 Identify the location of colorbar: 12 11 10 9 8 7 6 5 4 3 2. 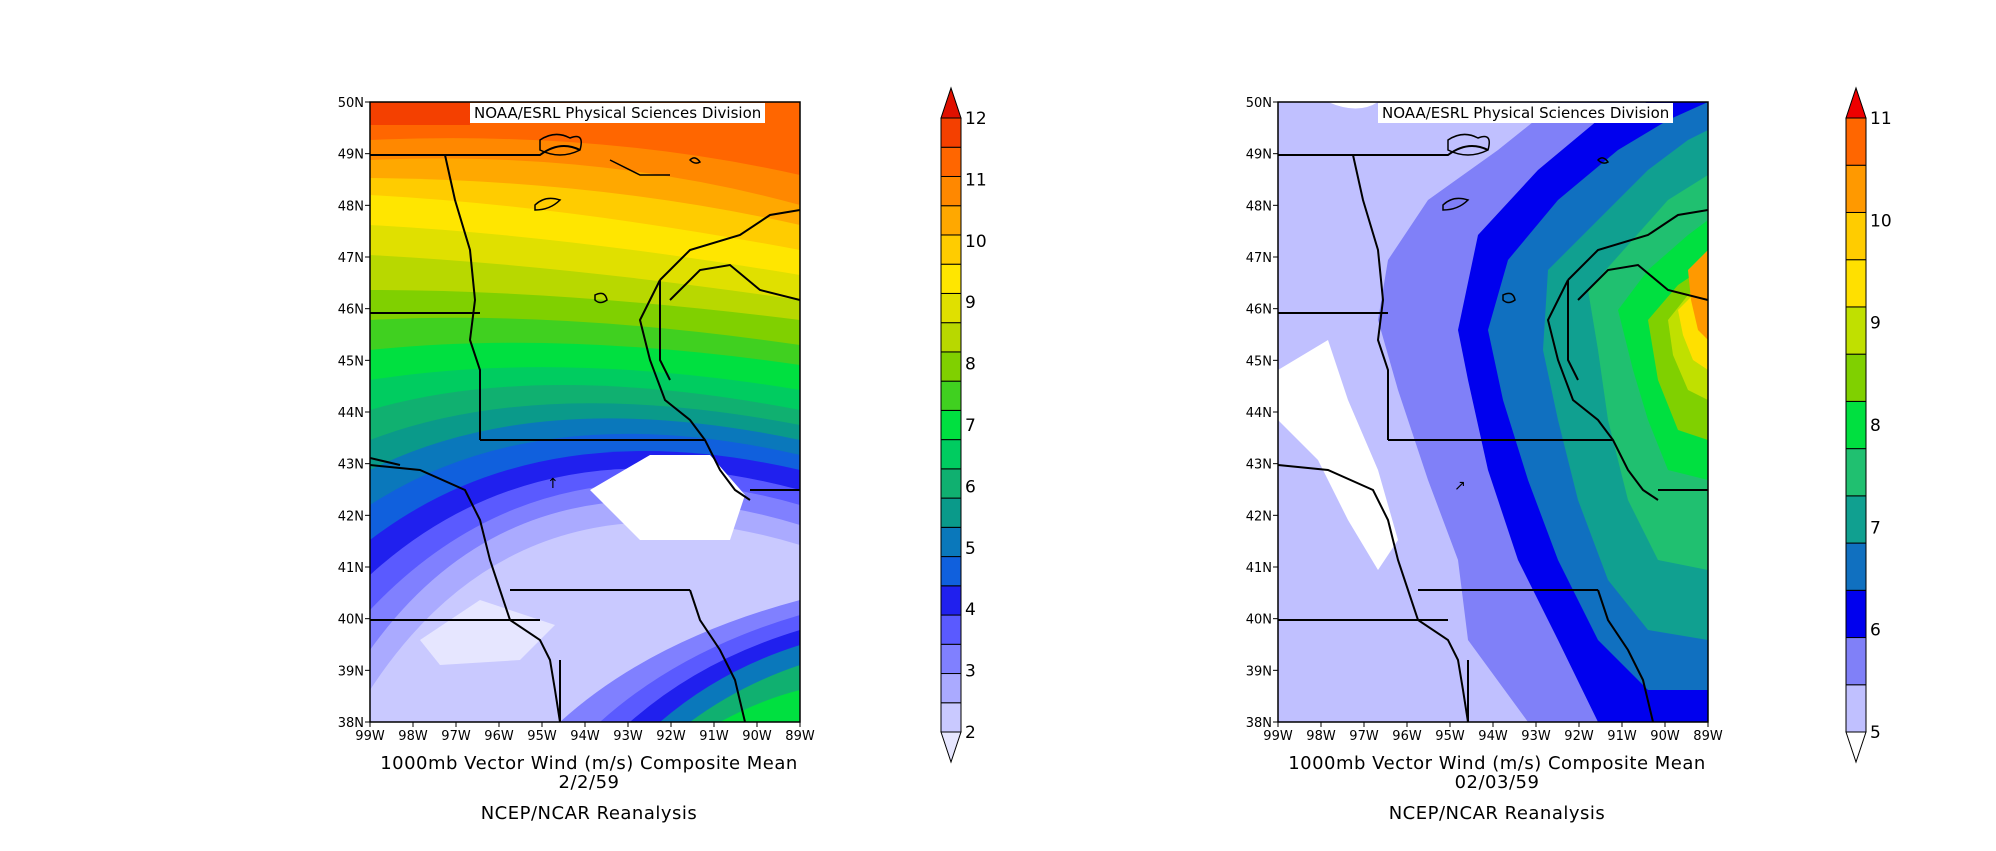
(963, 425).